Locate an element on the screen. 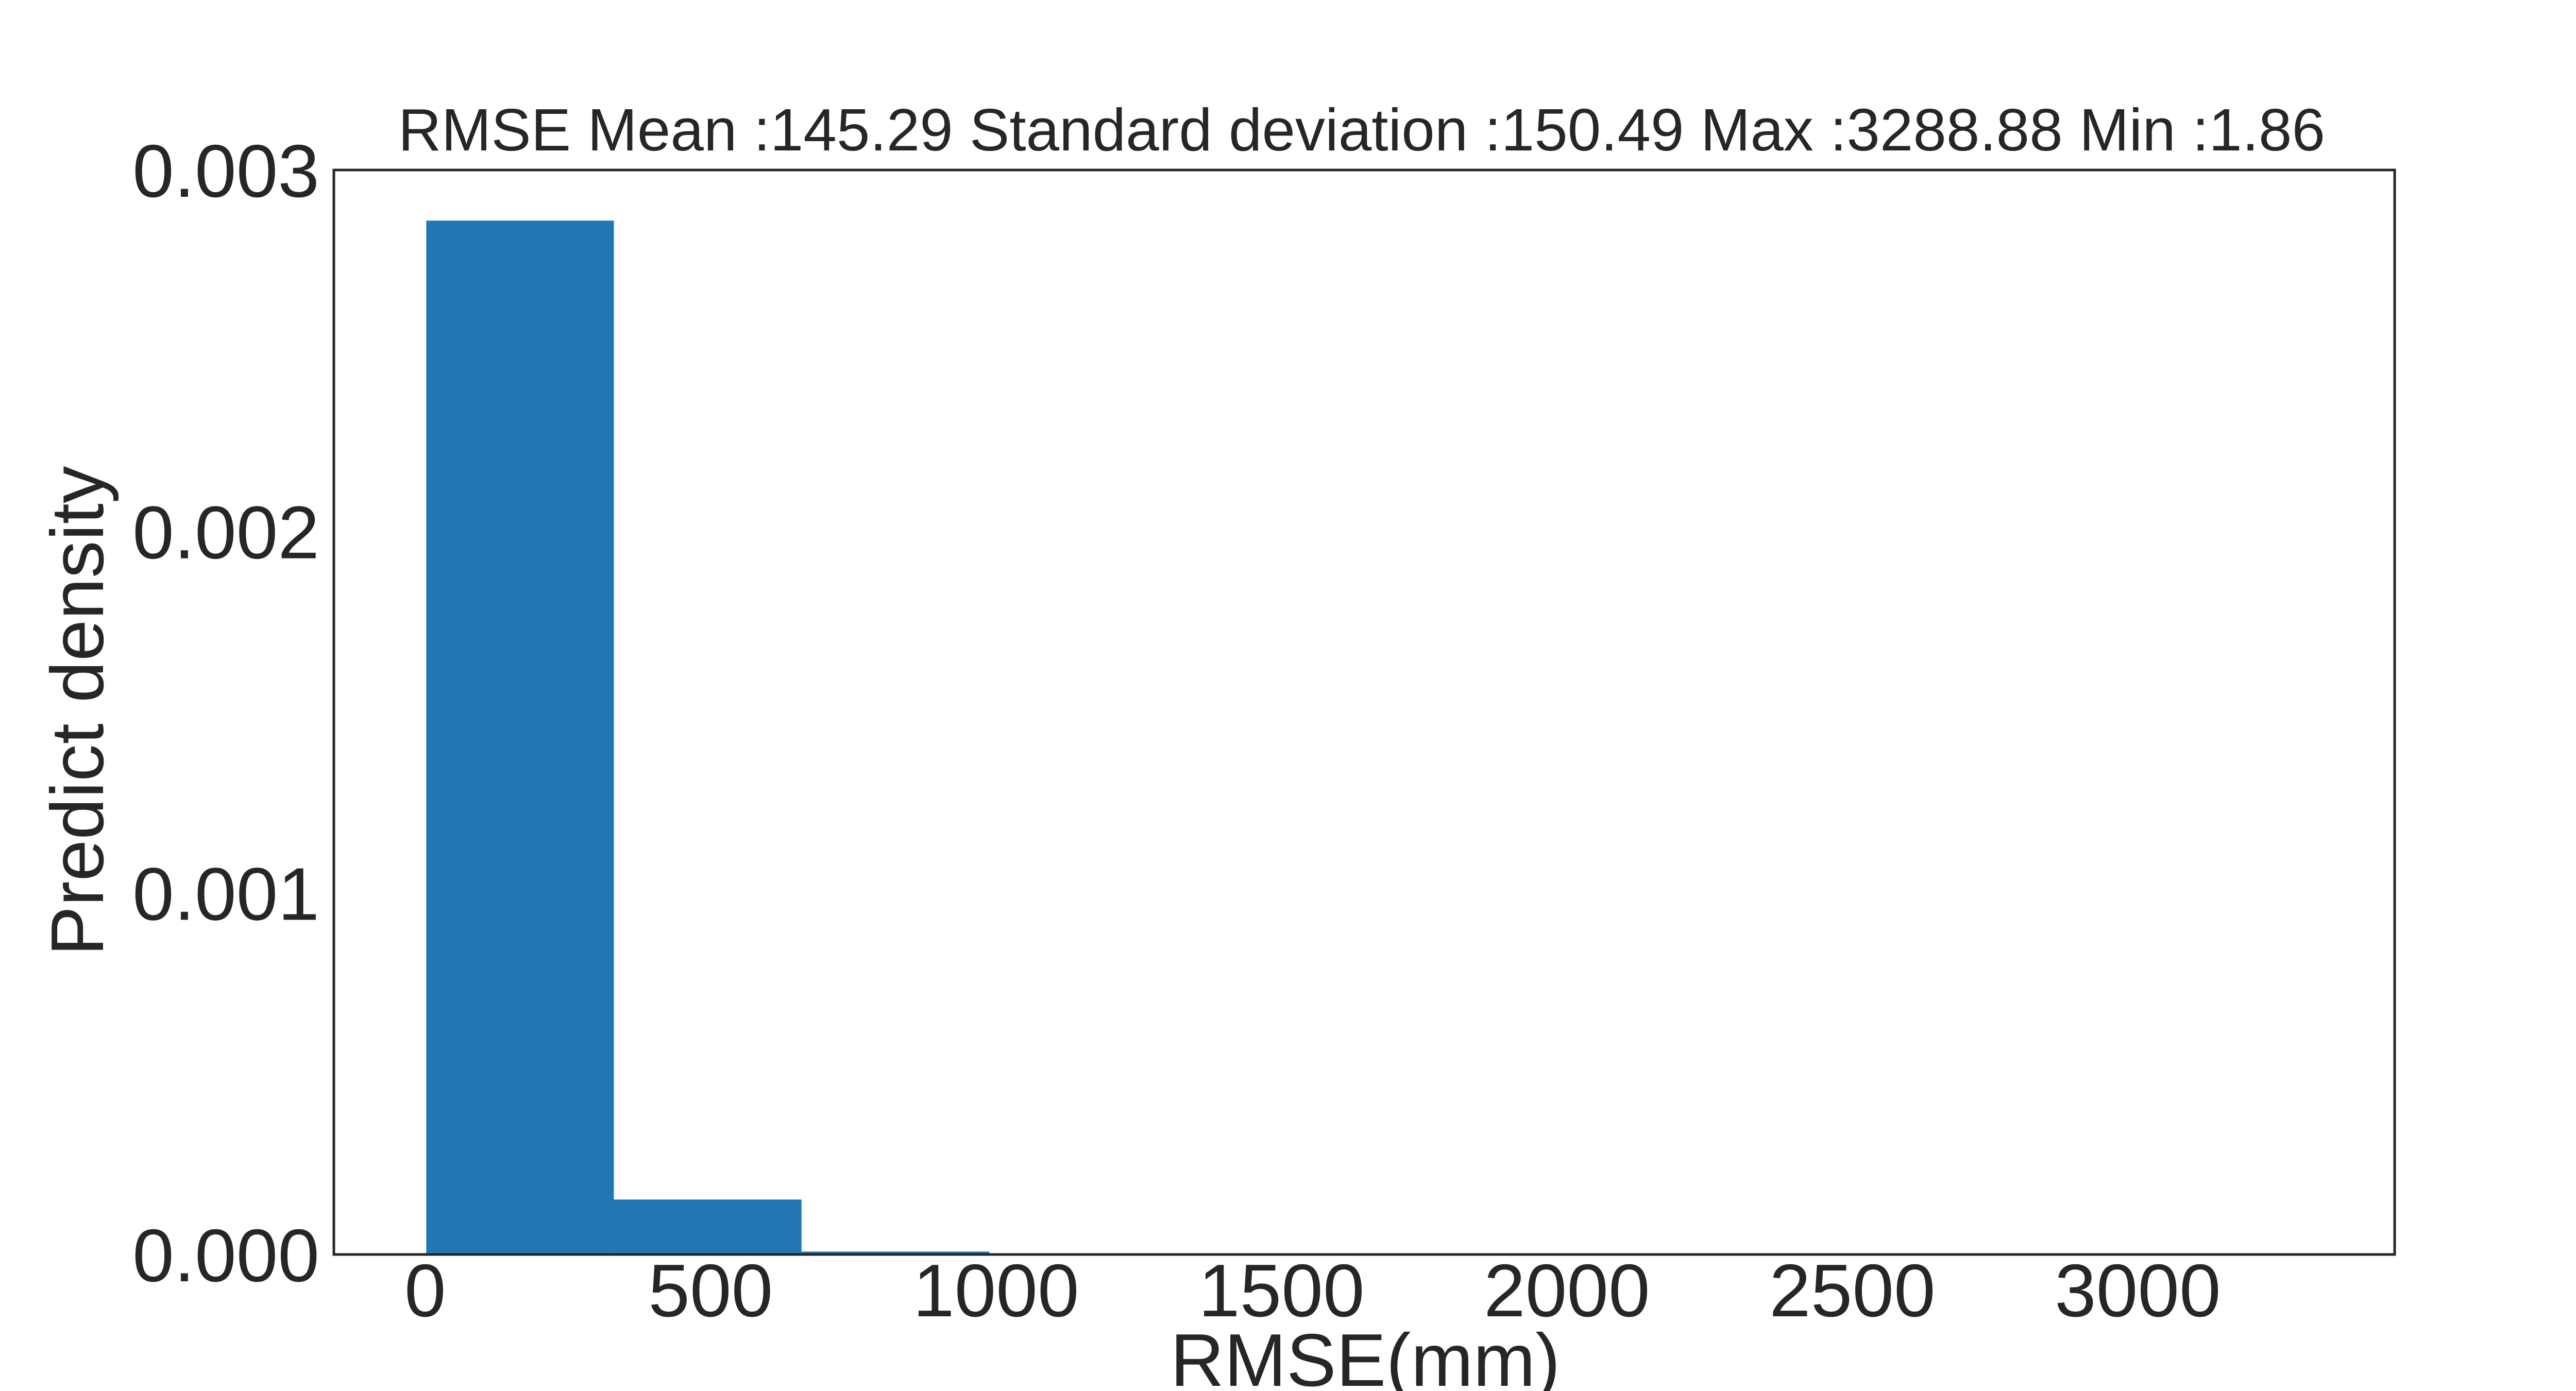 This screenshot has width=2576, height=1391. y-tick-label: 0.001 is located at coordinates (225, 894).